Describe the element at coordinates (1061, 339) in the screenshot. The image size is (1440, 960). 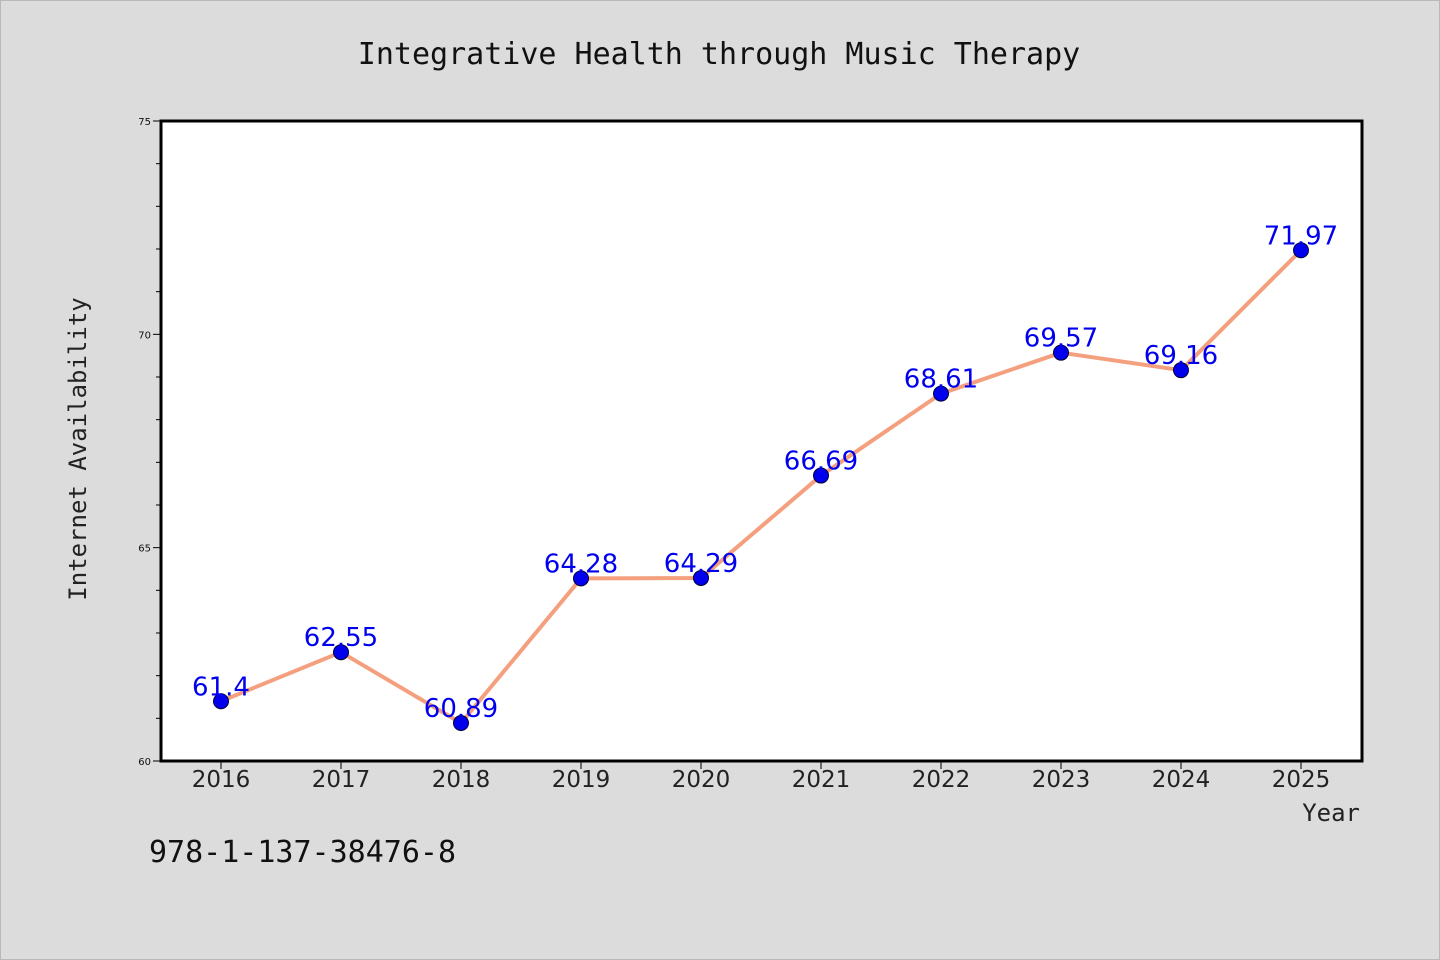
I see `data-label: 69.57` at that location.